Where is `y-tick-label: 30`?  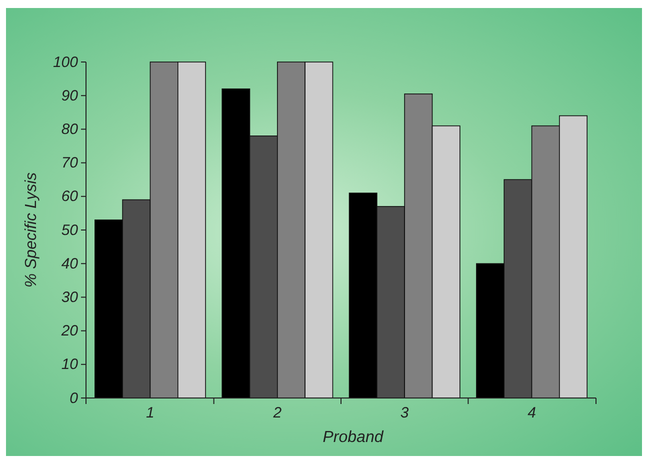 y-tick-label: 30 is located at coordinates (70, 297).